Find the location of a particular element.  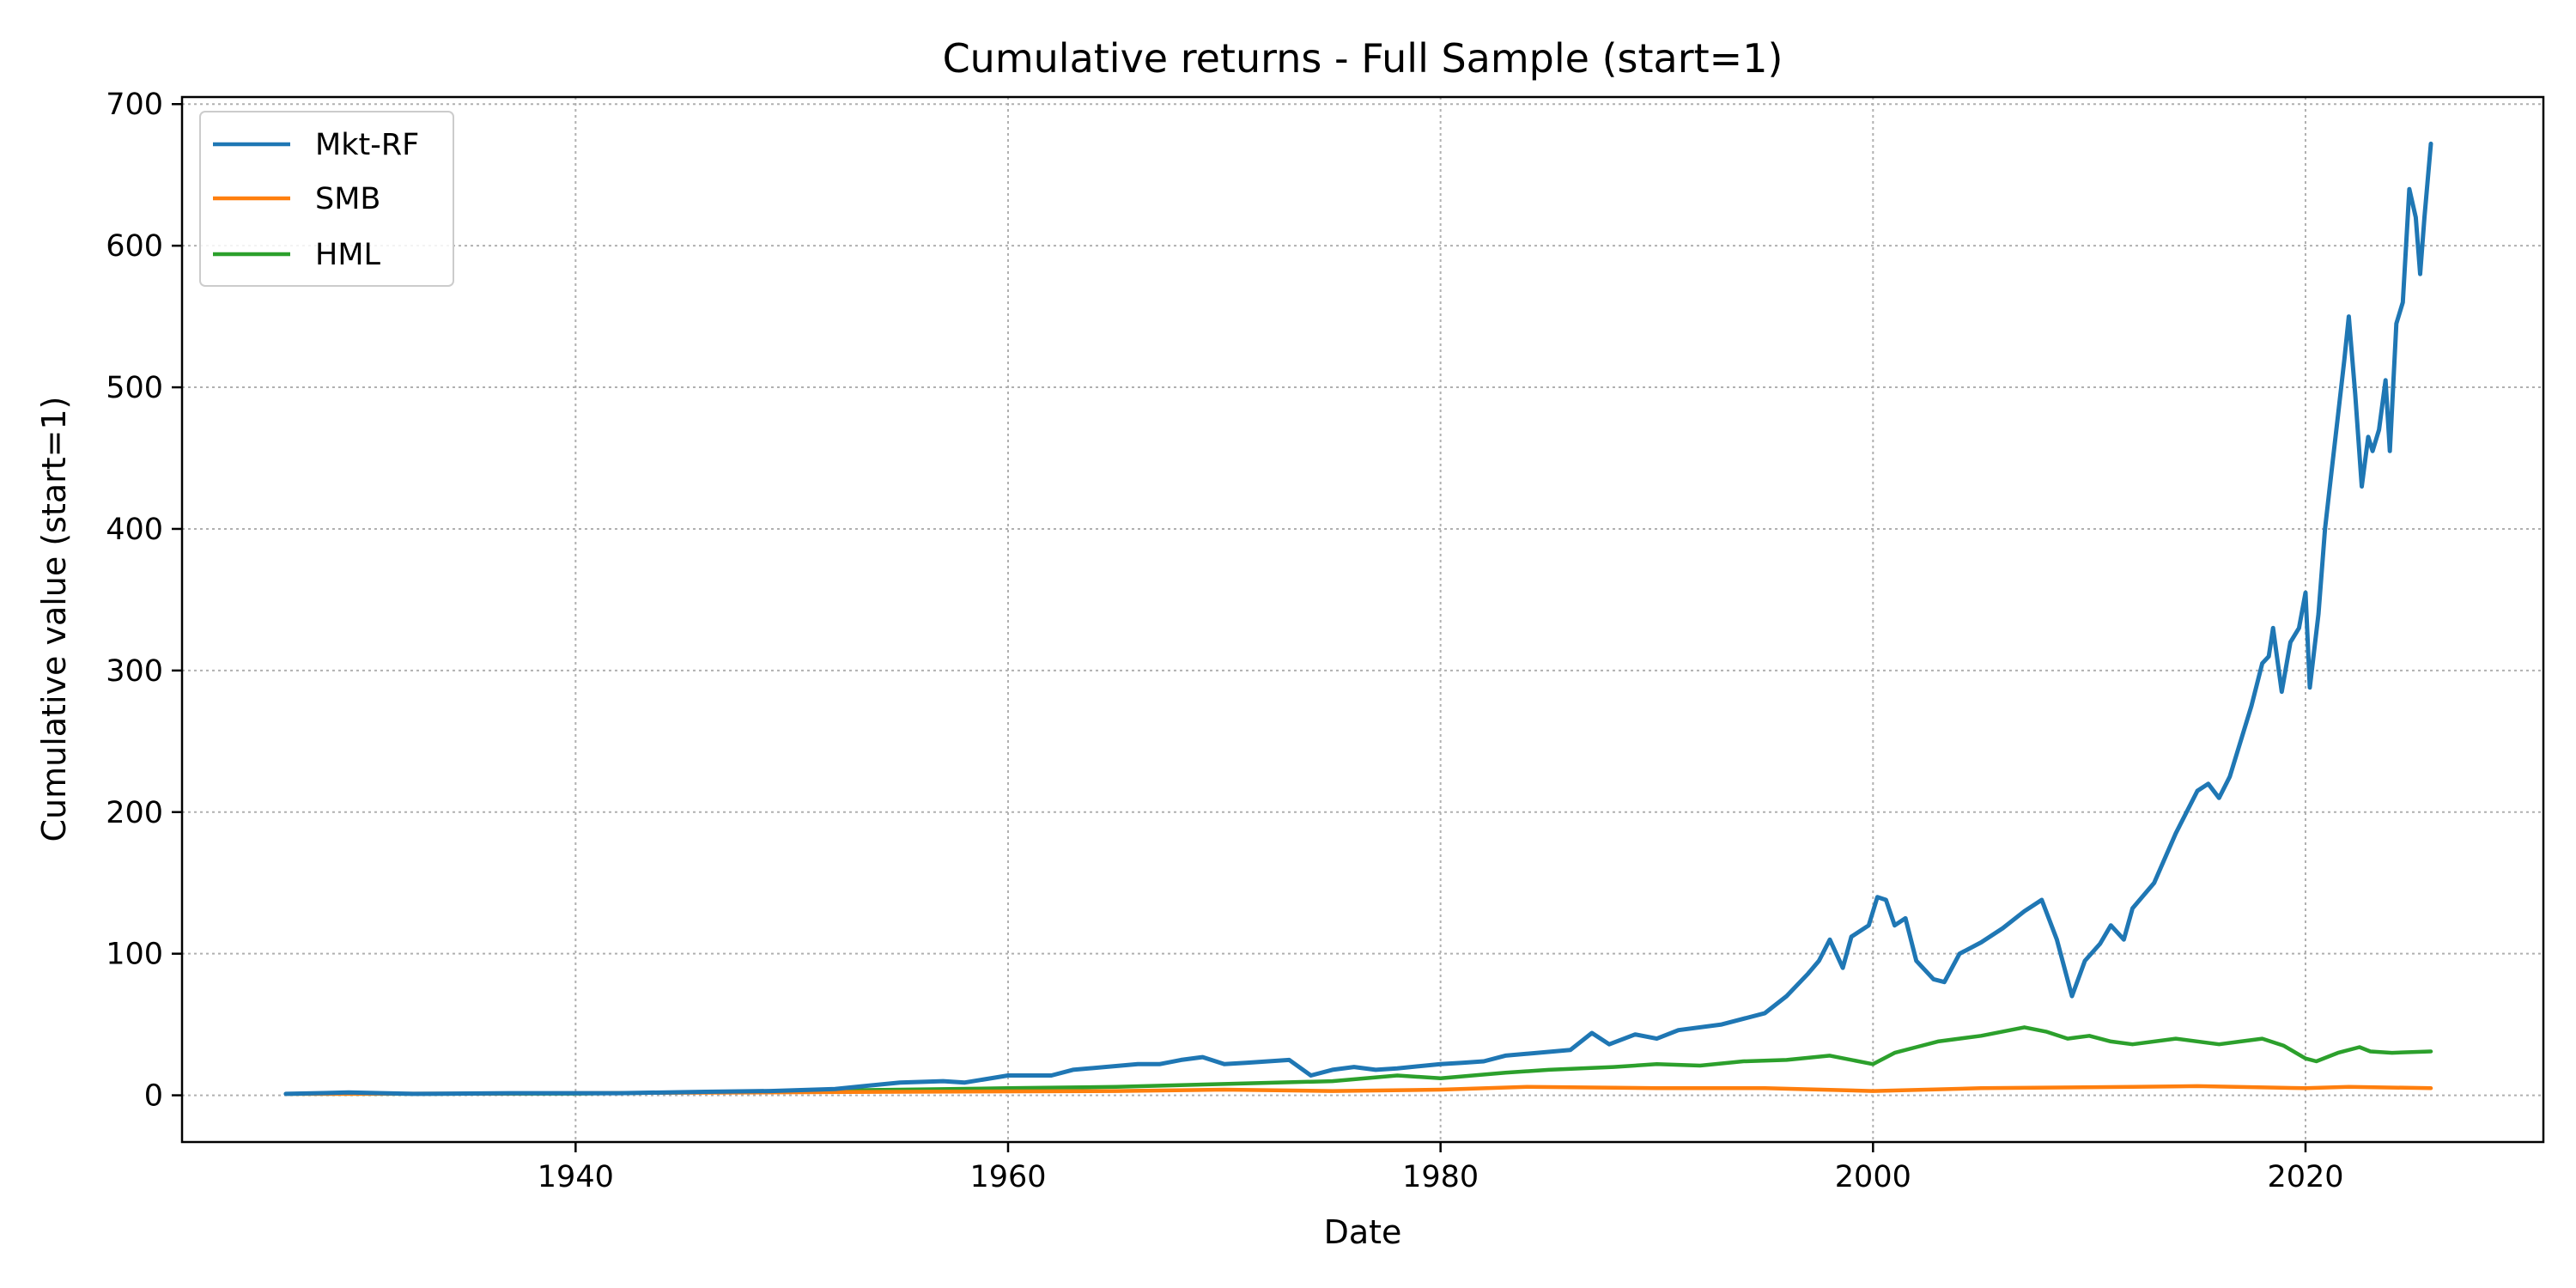

series-line-hml is located at coordinates (1358, 1061).